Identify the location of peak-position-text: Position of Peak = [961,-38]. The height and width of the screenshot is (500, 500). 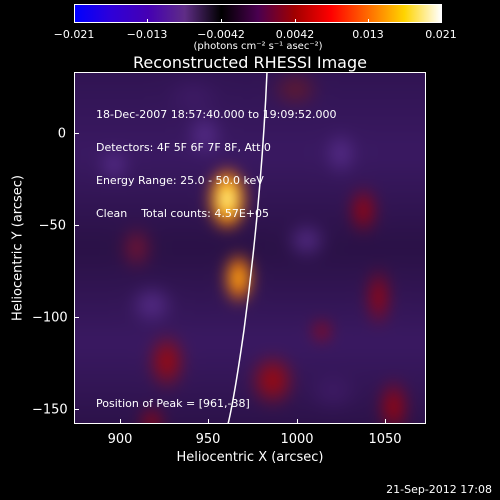
(173, 403).